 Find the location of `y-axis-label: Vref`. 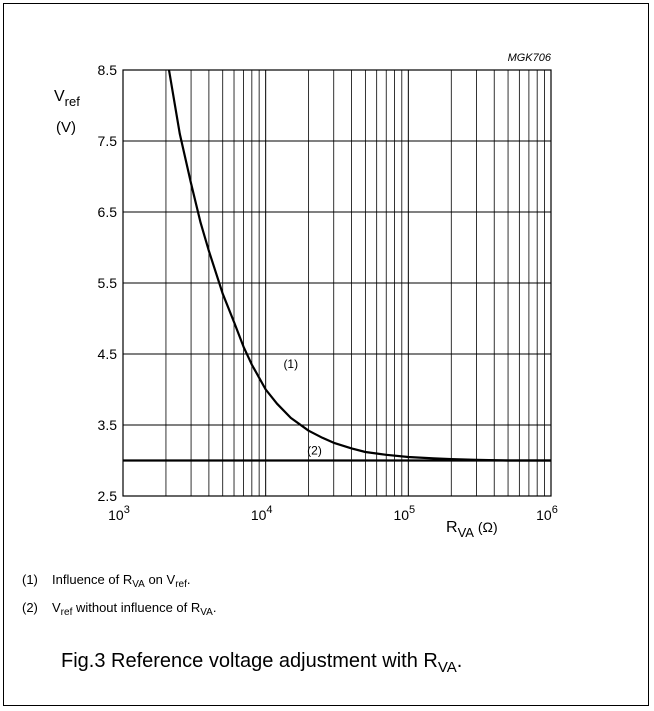

y-axis-label: Vref is located at coordinates (67, 98).